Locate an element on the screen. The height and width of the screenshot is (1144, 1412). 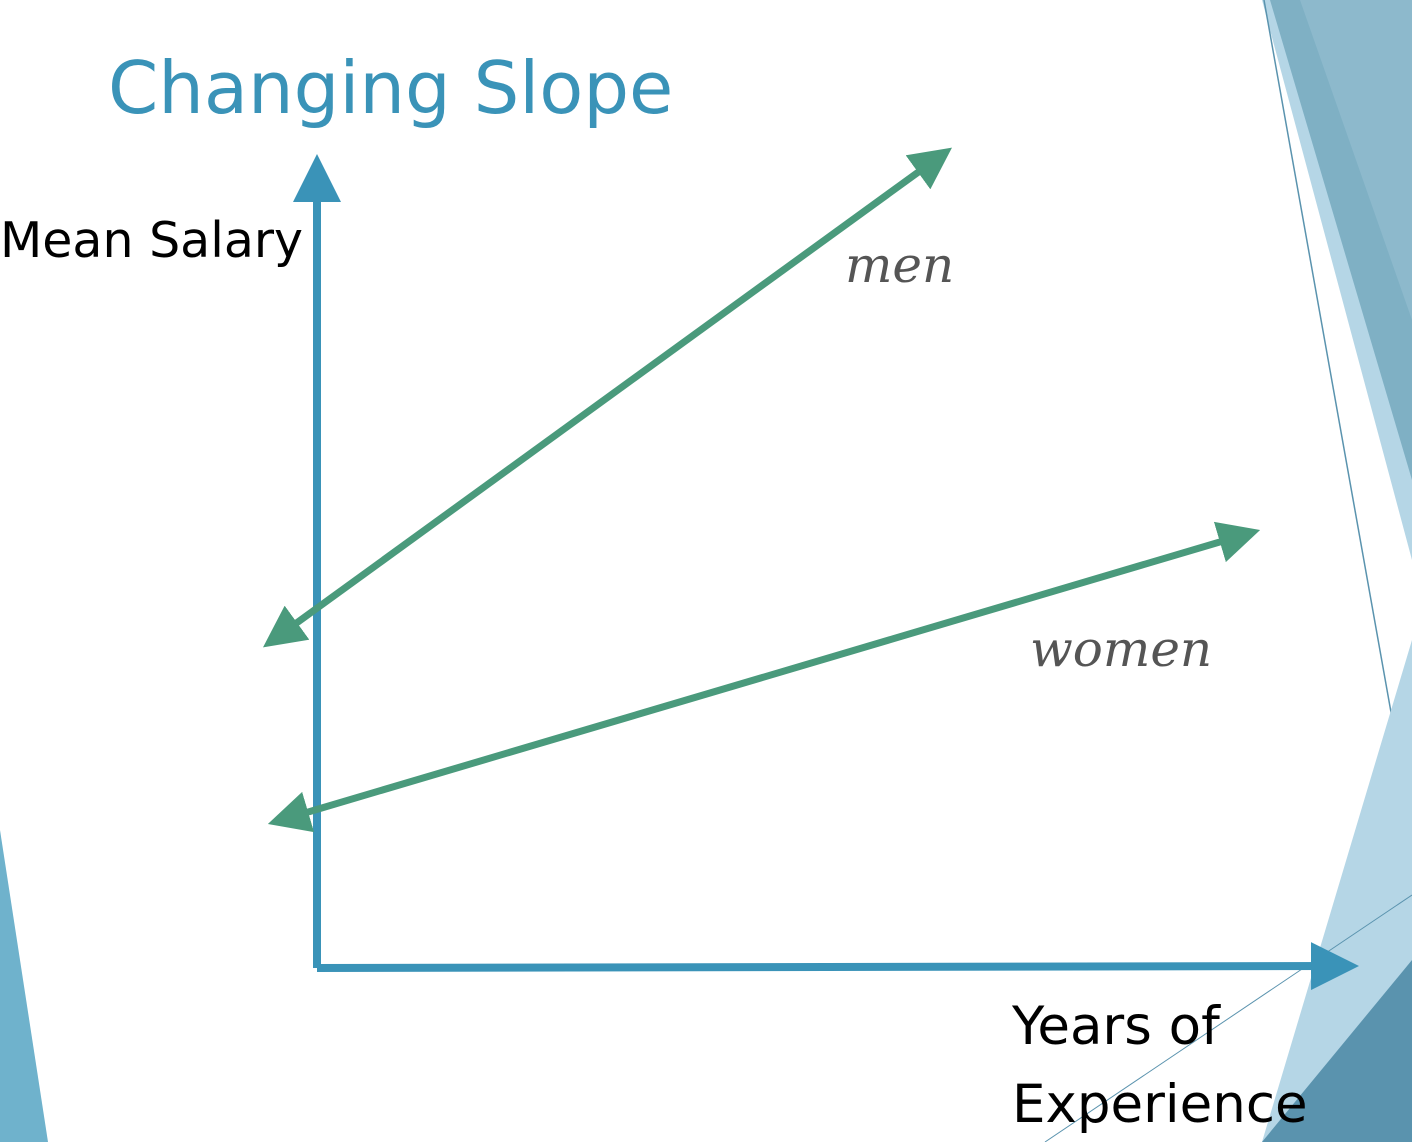
theme-decoration-left is located at coordinates (24, 986).